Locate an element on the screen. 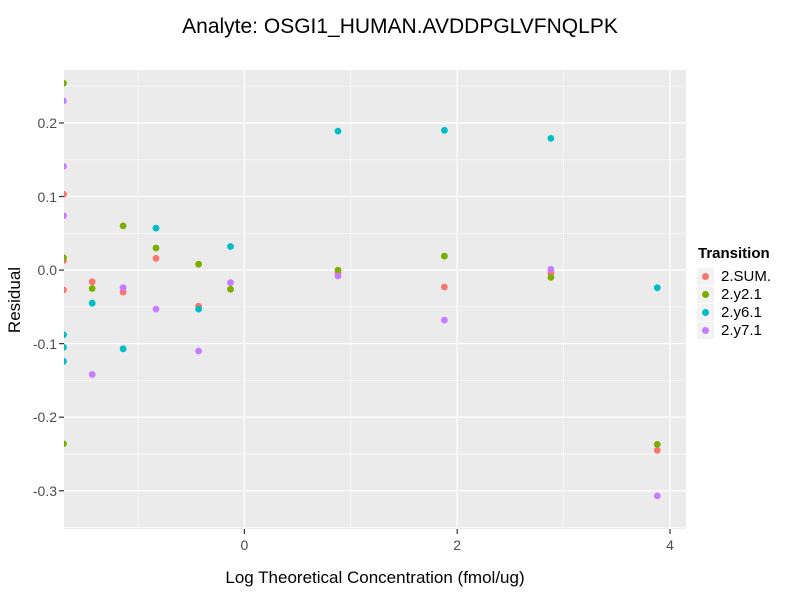 Image resolution: width=800 pixels, height=600 pixels. legend-item: 2.y7.1 is located at coordinates (744, 330).